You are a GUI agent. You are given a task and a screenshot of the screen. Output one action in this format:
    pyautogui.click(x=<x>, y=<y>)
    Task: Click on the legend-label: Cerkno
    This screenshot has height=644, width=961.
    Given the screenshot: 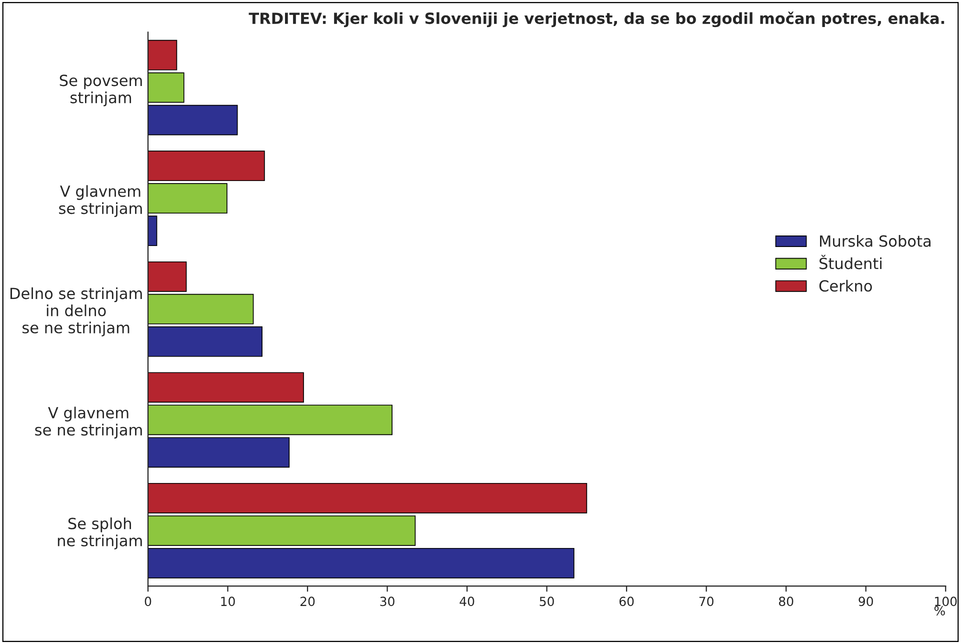 What is the action you would take?
    pyautogui.click(x=845, y=286)
    